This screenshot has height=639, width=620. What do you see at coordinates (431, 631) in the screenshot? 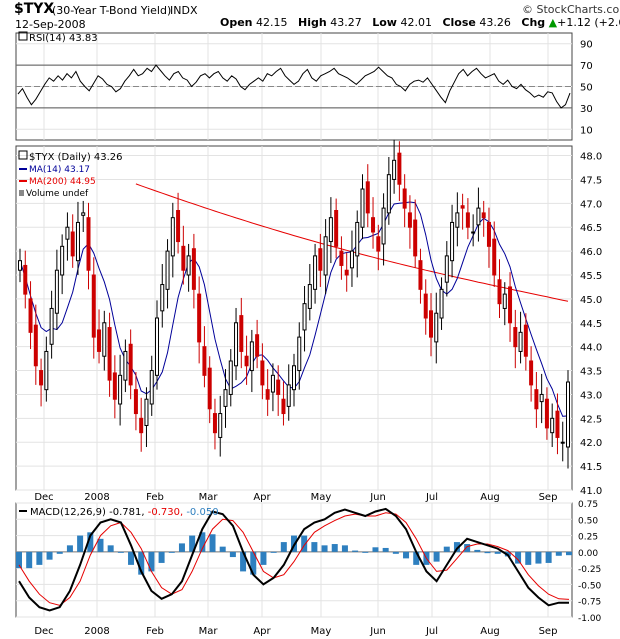
I see `macd-x-label: Jul` at bounding box center [431, 631].